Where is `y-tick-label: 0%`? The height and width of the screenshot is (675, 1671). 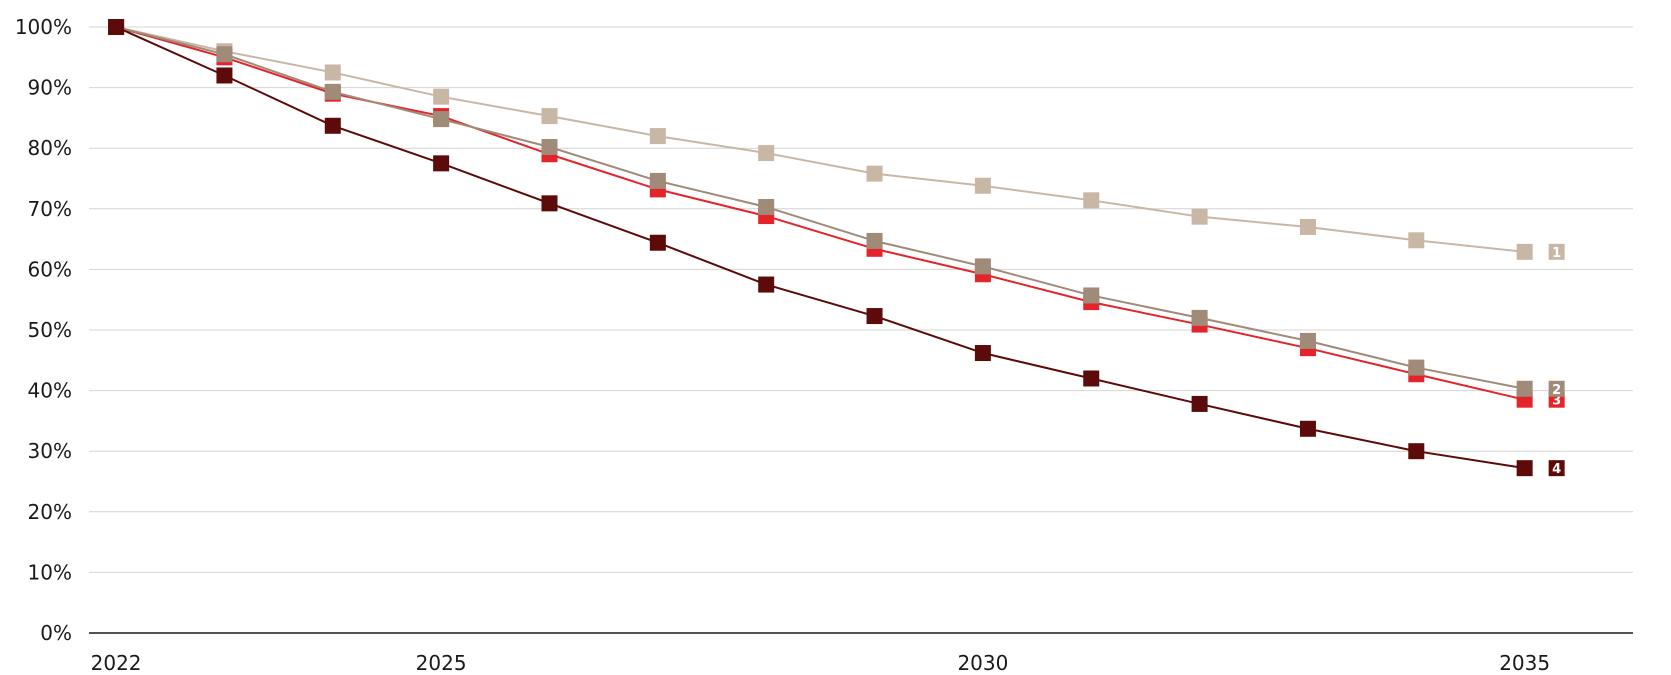 y-tick-label: 0% is located at coordinates (56, 633).